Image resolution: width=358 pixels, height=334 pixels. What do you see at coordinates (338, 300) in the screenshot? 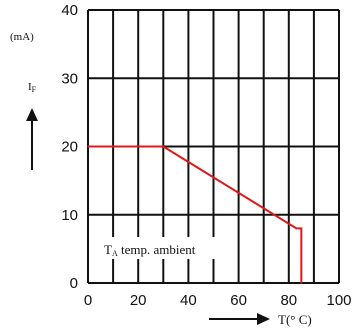
I see `x-tick-label: 100` at bounding box center [338, 300].